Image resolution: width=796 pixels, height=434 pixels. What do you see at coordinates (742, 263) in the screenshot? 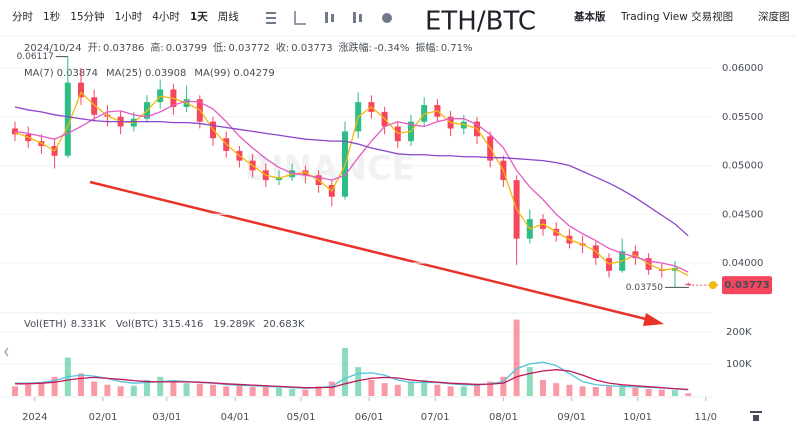
I see `y-tick-label: 0.04000` at bounding box center [742, 263].